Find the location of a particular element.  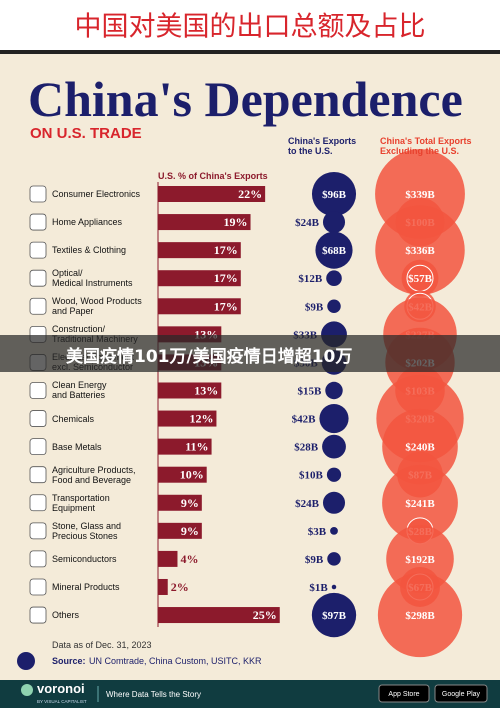

bubble-label: $12B is located at coordinates (310, 279).